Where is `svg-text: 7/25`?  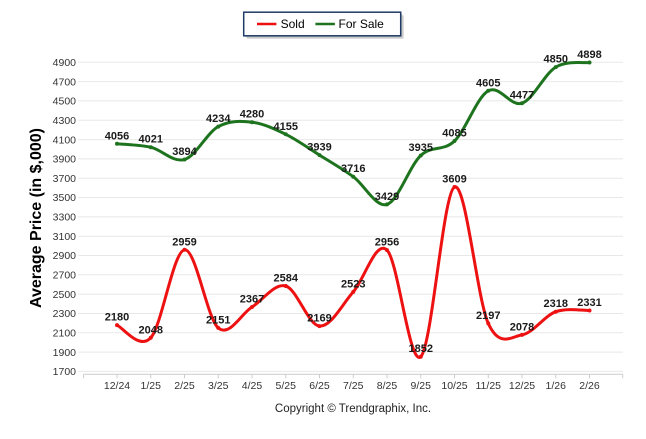
svg-text: 7/25 is located at coordinates (353, 386).